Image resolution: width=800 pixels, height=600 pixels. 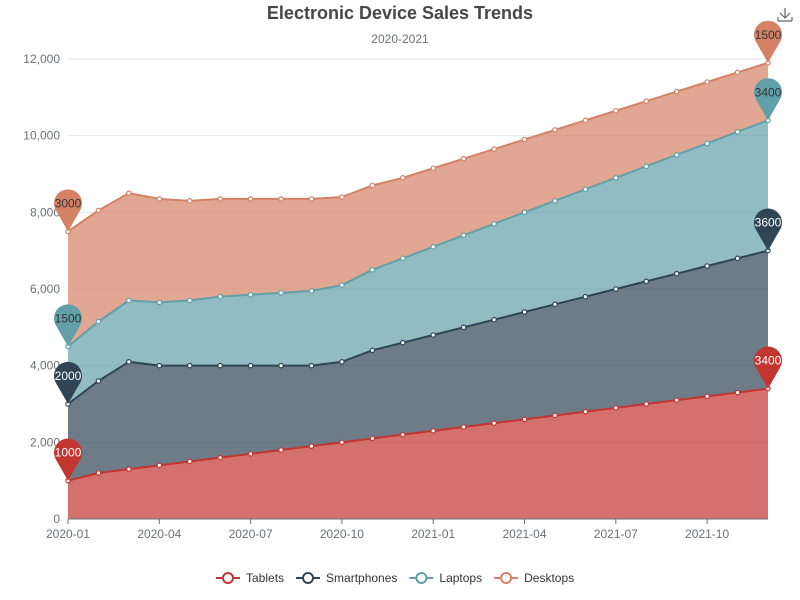 What do you see at coordinates (768, 41) in the screenshot?
I see `markpoint-desktops: 1500` at bounding box center [768, 41].